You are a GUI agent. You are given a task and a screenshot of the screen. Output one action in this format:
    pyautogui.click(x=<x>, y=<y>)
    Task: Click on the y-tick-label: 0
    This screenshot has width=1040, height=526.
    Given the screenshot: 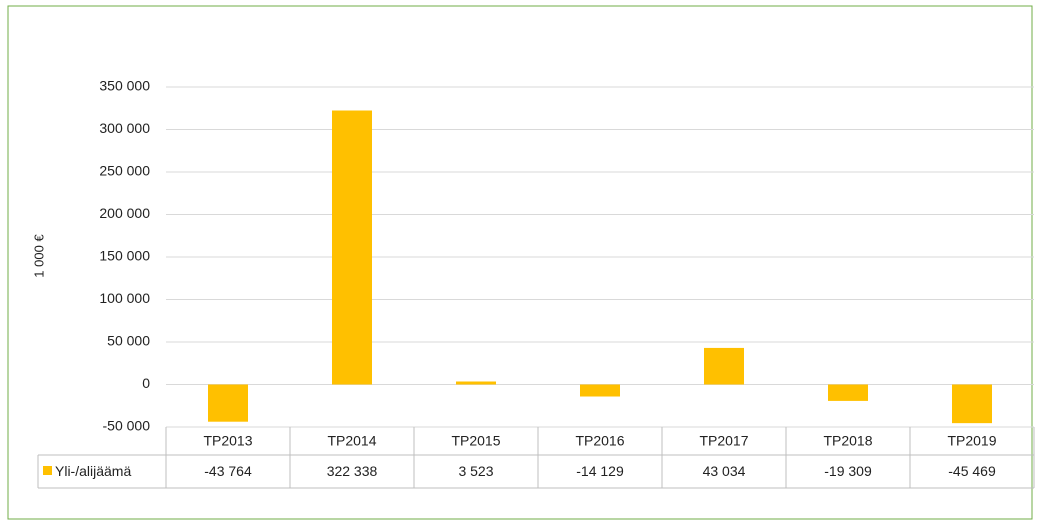 What is the action you would take?
    pyautogui.click(x=146, y=383)
    